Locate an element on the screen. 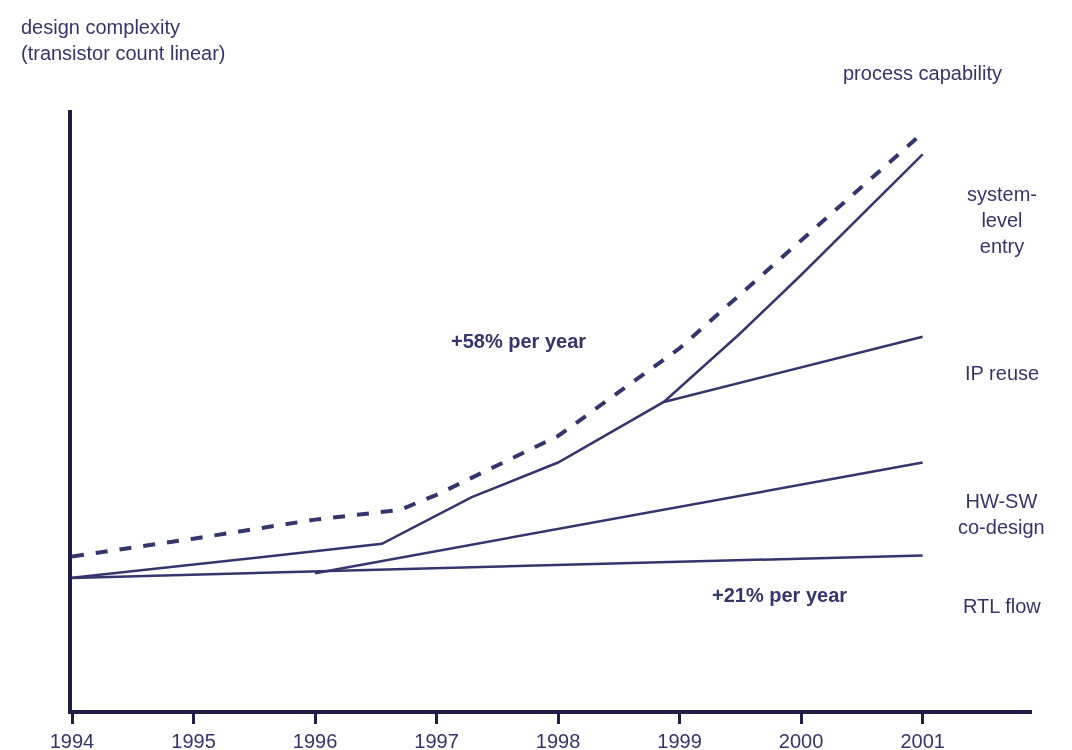  x-tick-label: 1994 is located at coordinates (72, 740).